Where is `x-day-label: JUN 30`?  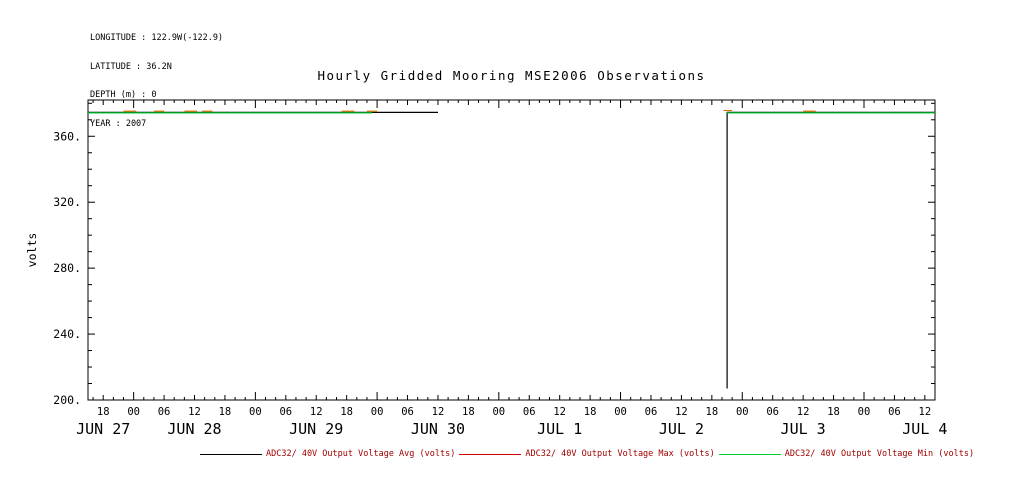
x-day-label: JUN 30 is located at coordinates (438, 429).